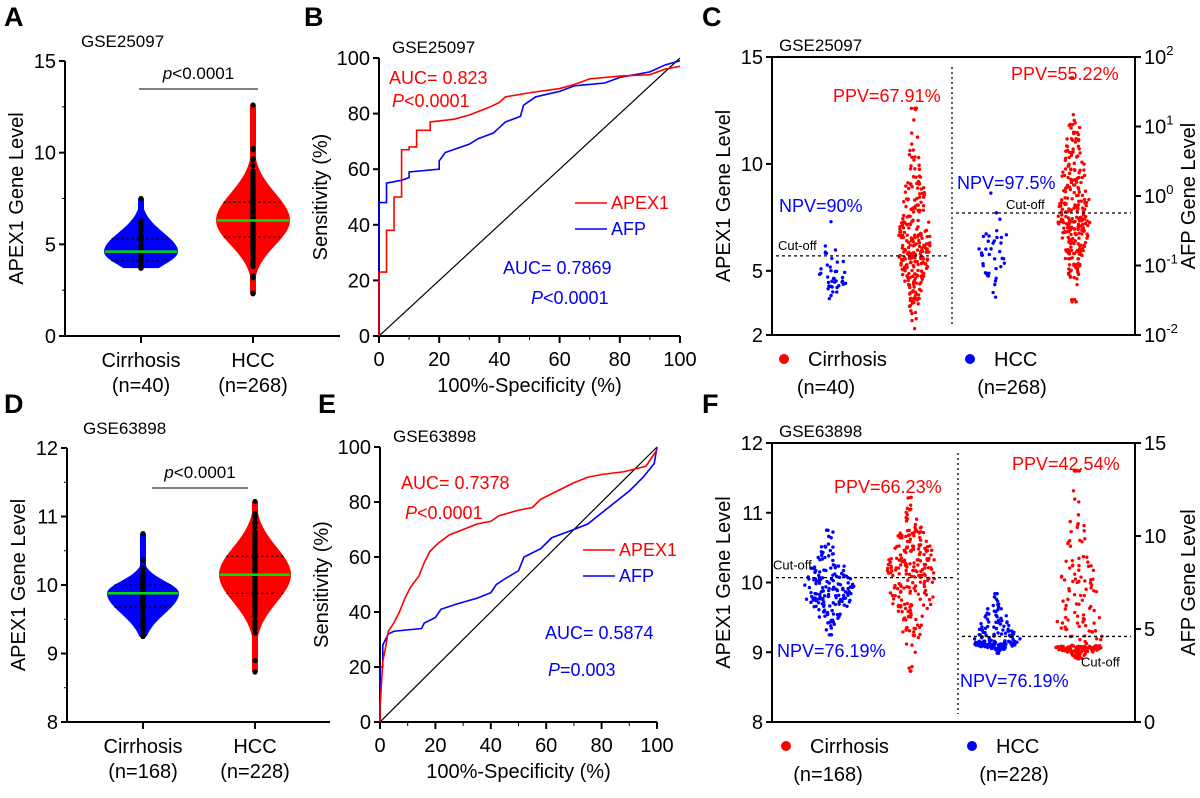 This screenshot has width=1200, height=798. What do you see at coordinates (45, 154) in the screenshot?
I see `y-tick-label: 10` at bounding box center [45, 154].